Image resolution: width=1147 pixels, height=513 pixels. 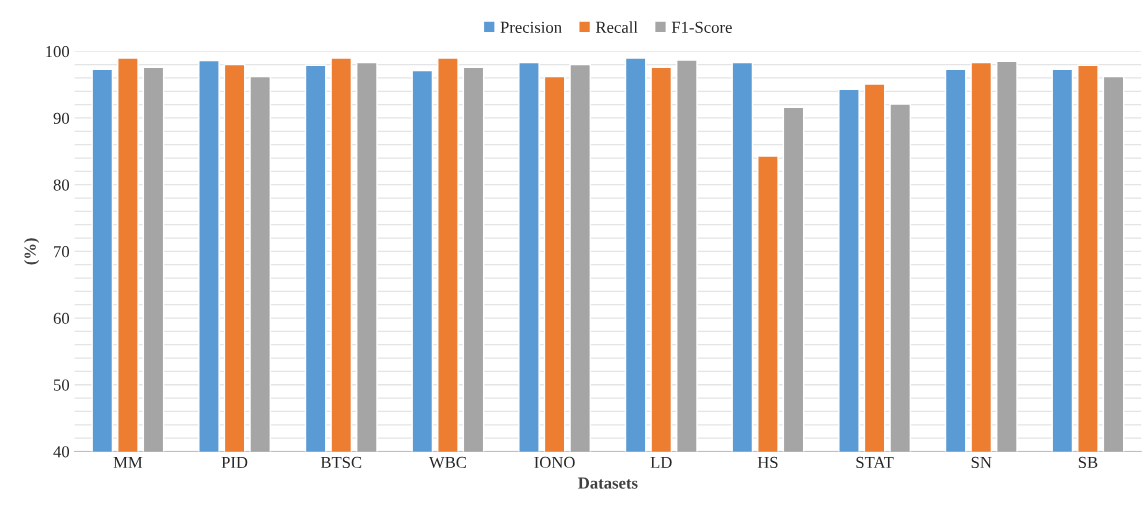 I want to click on y-tick-label: 60, so click(x=61, y=318).